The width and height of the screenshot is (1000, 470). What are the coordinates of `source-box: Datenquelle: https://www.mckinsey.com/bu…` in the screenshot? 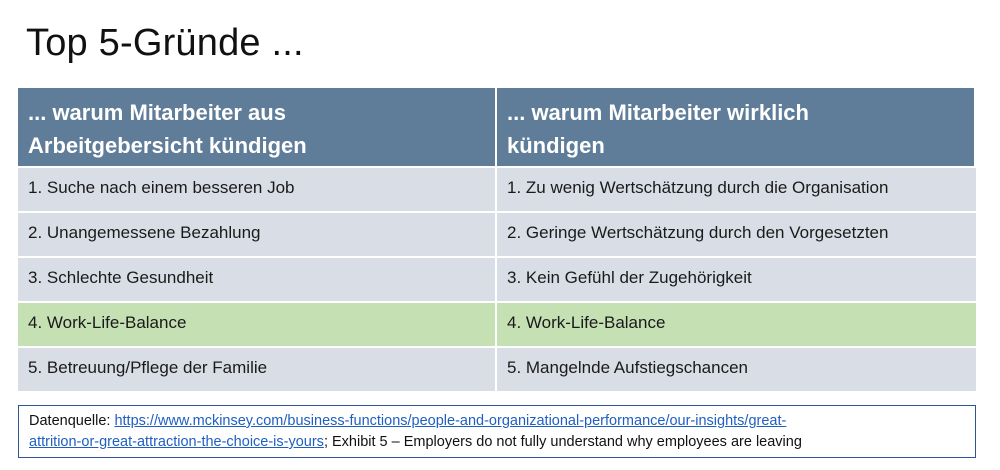 It's located at (497, 431).